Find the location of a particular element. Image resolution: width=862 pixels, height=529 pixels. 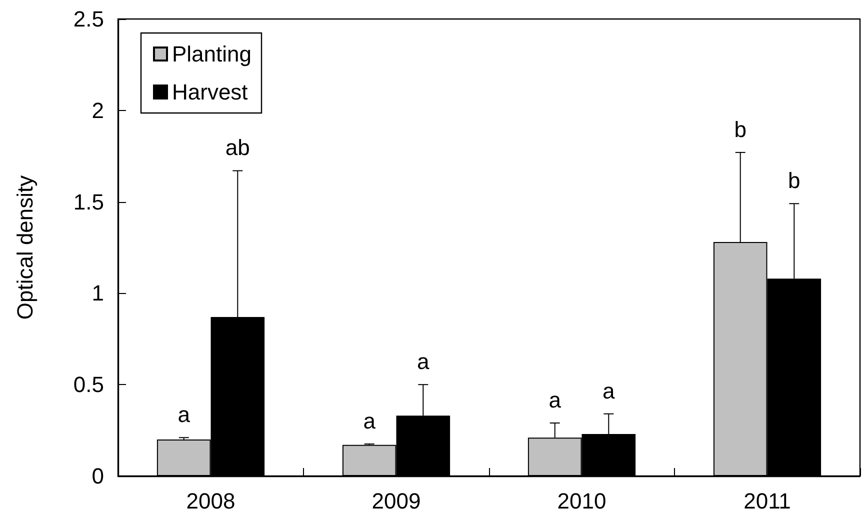

legend-label: Harvest is located at coordinates (210, 92).